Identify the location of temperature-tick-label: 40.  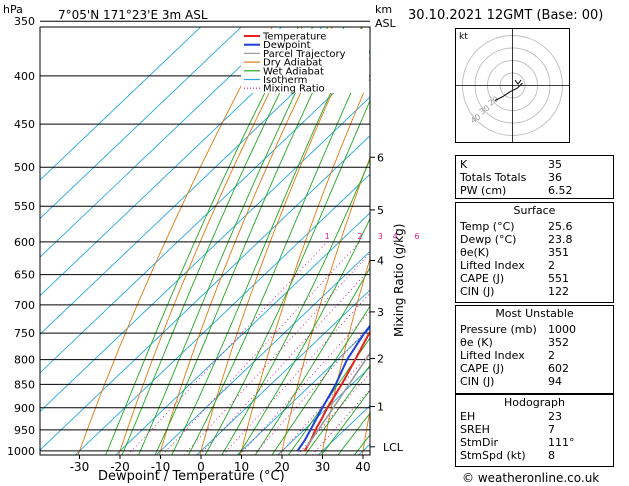
(362, 467).